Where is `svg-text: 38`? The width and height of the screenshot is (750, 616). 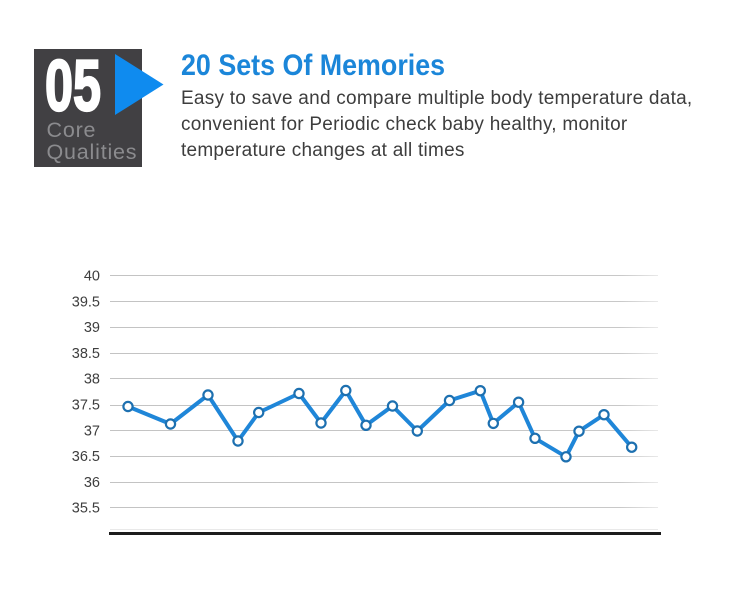 svg-text: 38 is located at coordinates (92, 380).